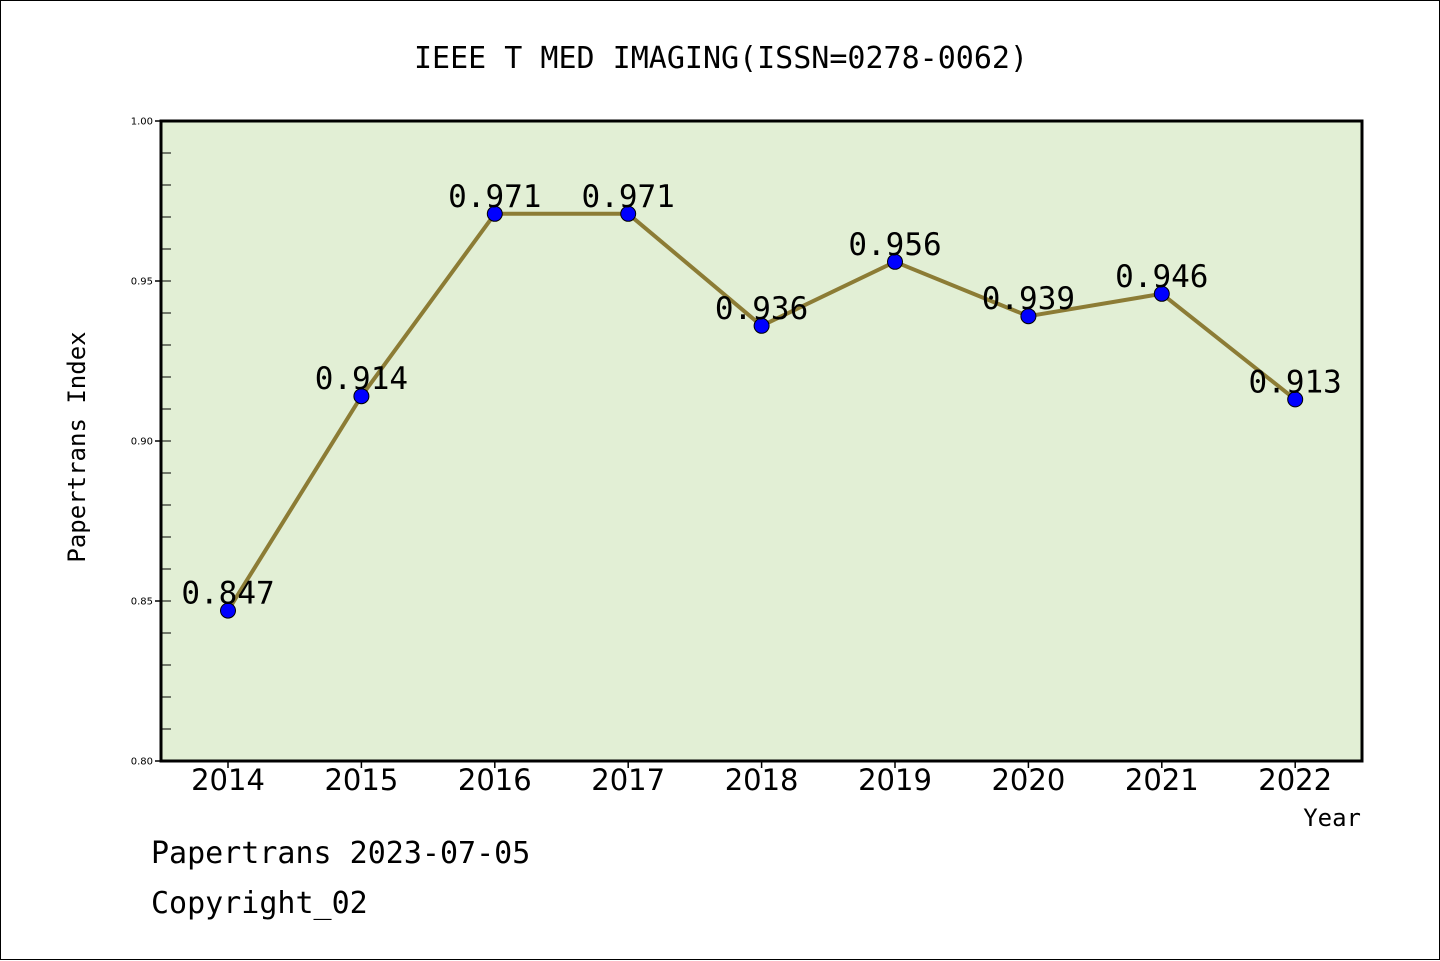 The image size is (1440, 961). I want to click on y-tick-label: 0.95, so click(142, 282).